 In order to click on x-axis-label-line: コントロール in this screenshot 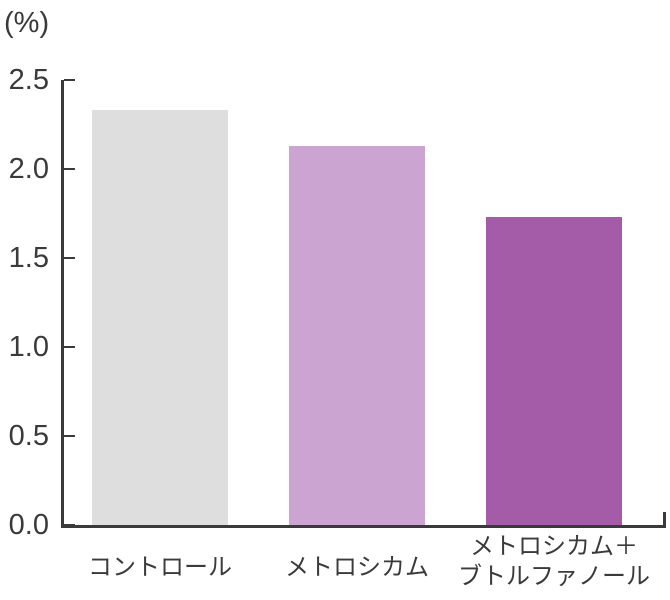, I will do `click(160, 567)`.